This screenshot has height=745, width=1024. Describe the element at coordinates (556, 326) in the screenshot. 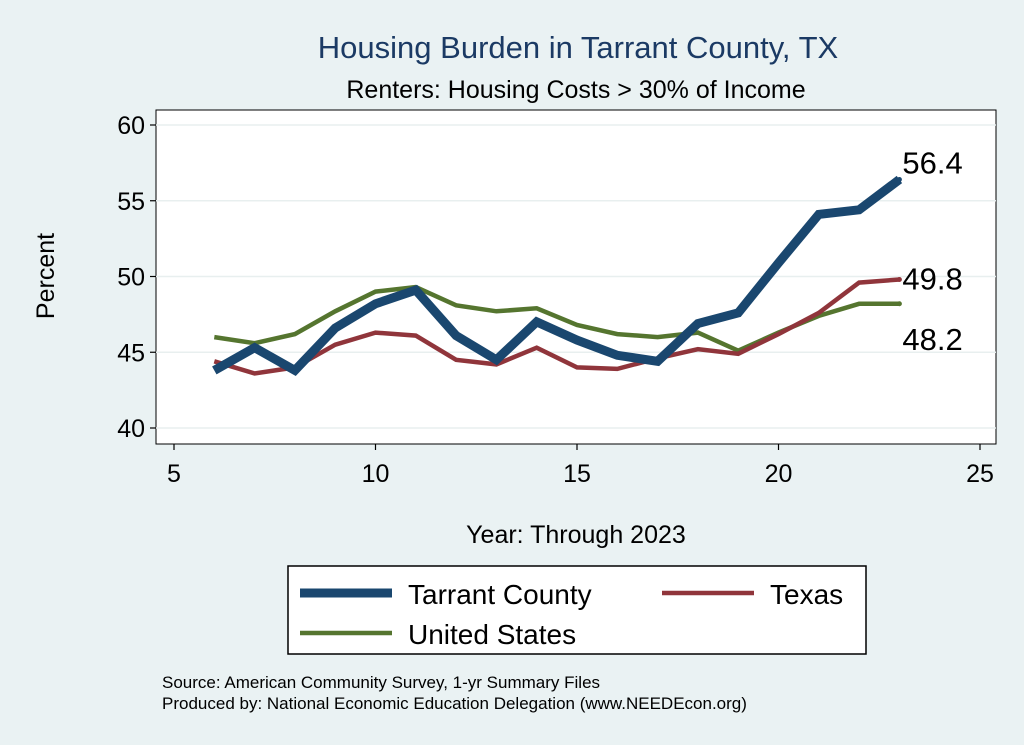

I see `series-line-texas` at that location.